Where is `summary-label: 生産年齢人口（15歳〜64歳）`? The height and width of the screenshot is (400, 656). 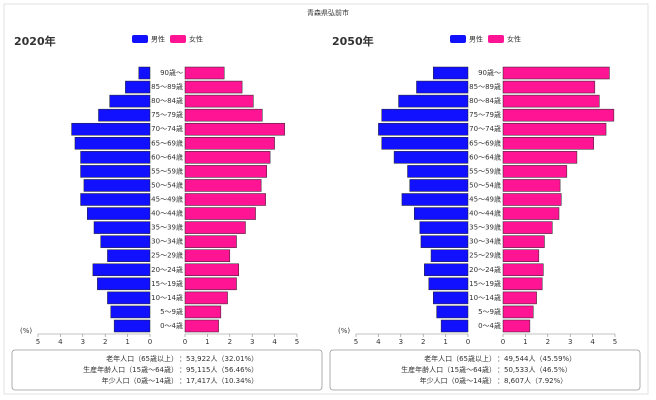
summary-label: 生産年齢人口（15歳〜64歳） is located at coordinates (448, 369).